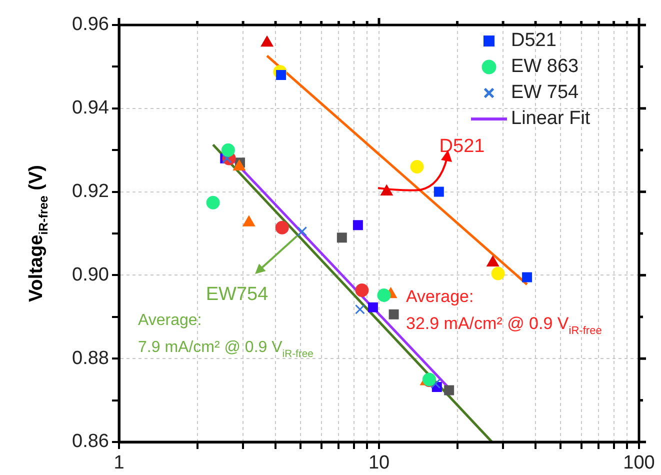 The height and width of the screenshot is (475, 661). What do you see at coordinates (90, 441) in the screenshot?
I see `y-tick-label: 0.86` at bounding box center [90, 441].